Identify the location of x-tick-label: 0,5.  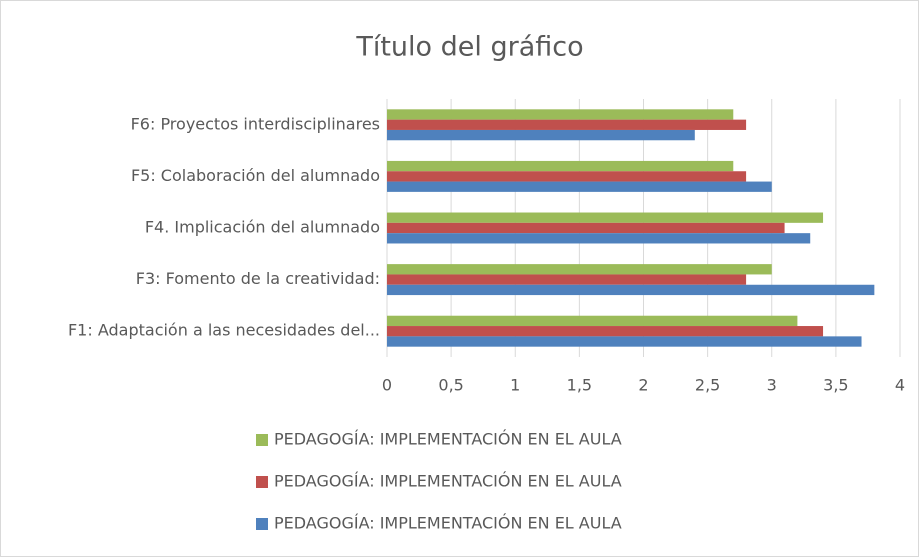
(450, 385).